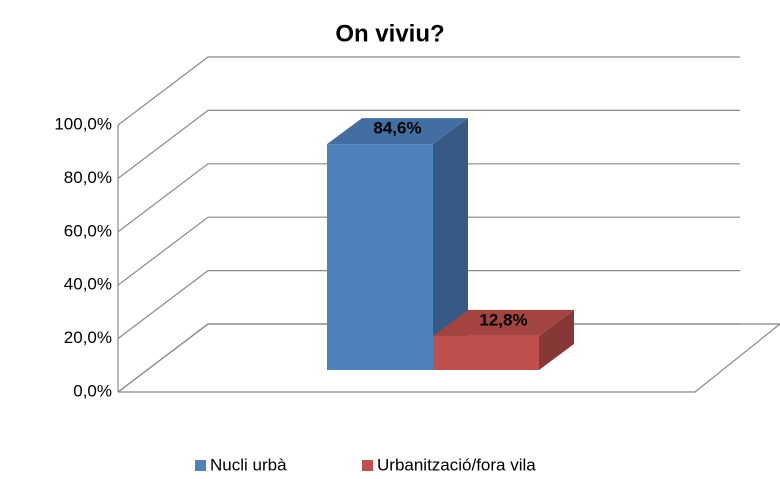 The width and height of the screenshot is (780, 479). I want to click on y-tick-label: 80,0%, so click(88, 177).